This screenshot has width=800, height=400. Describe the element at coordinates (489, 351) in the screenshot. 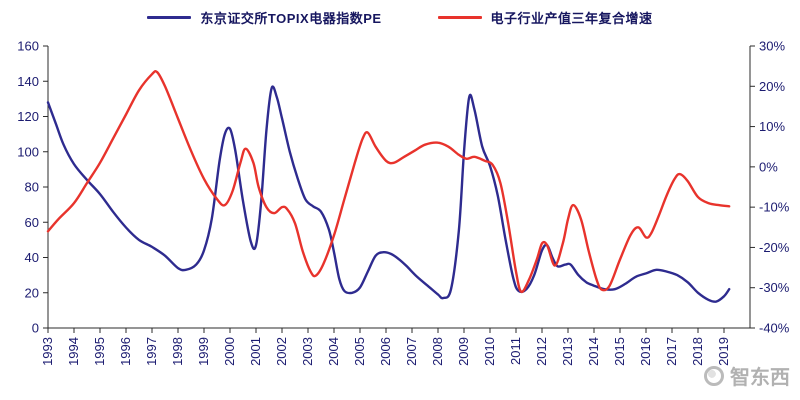

I see `svg-text: 2010` at that location.